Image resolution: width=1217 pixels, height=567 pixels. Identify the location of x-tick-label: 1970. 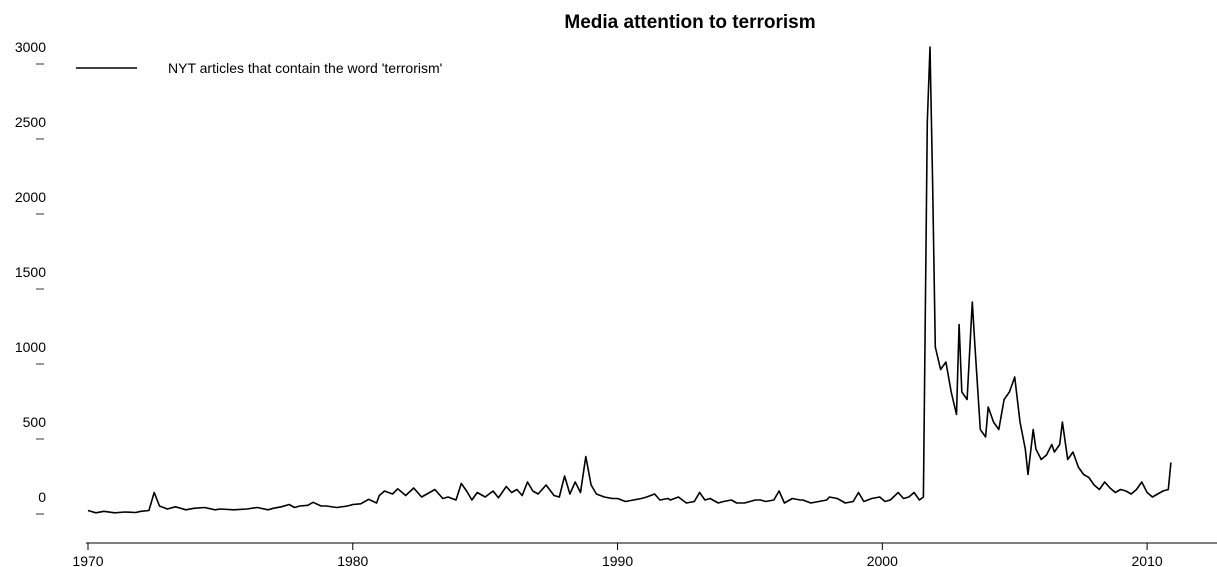
(87, 560).